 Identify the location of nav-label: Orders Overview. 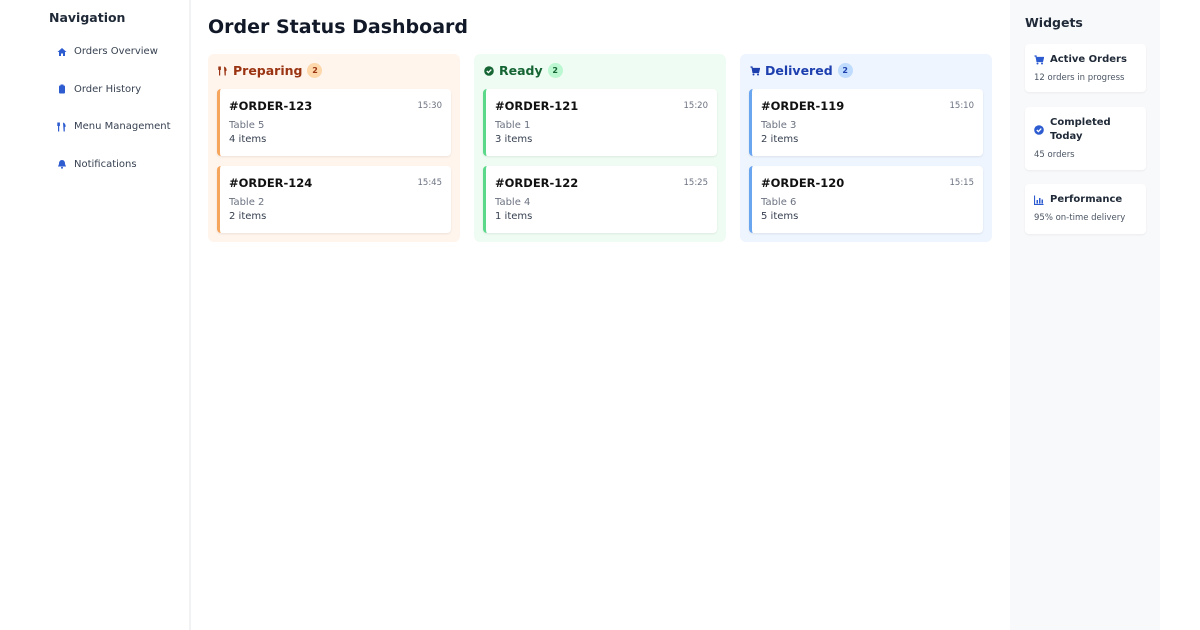
(116, 51).